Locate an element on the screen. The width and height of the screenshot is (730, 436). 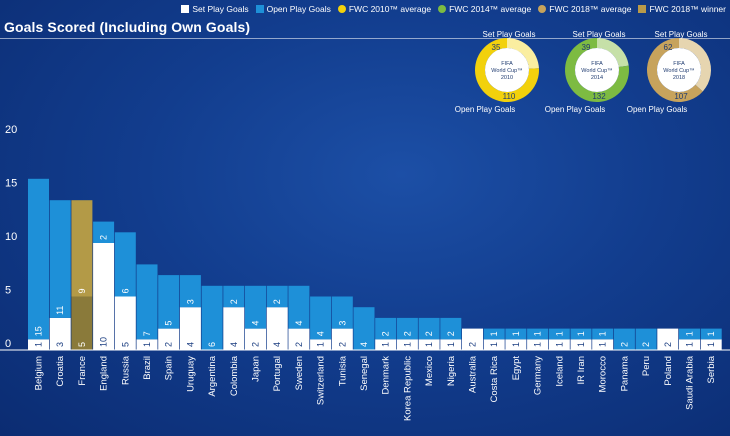
x-category-label: Senegal is located at coordinates (364, 373).